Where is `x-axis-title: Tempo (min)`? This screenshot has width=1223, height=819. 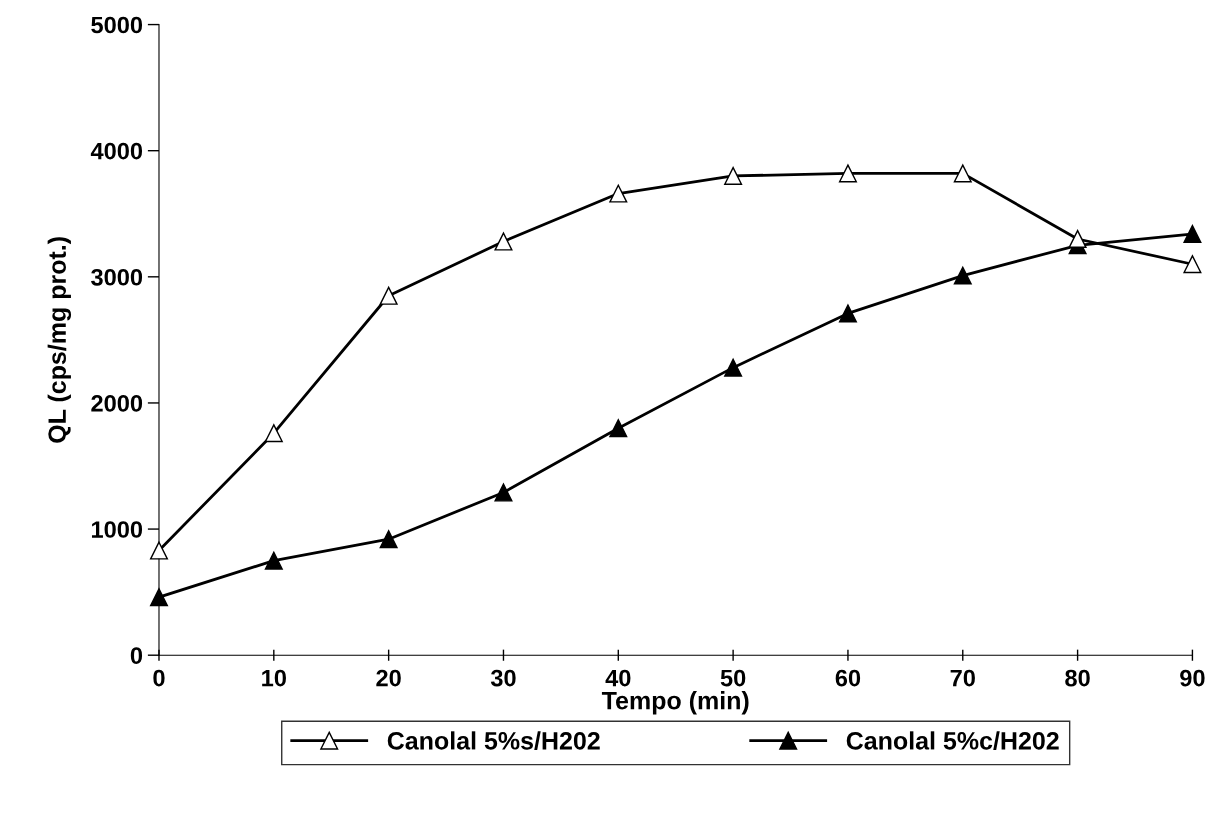
x-axis-title: Tempo (min) is located at coordinates (675, 703).